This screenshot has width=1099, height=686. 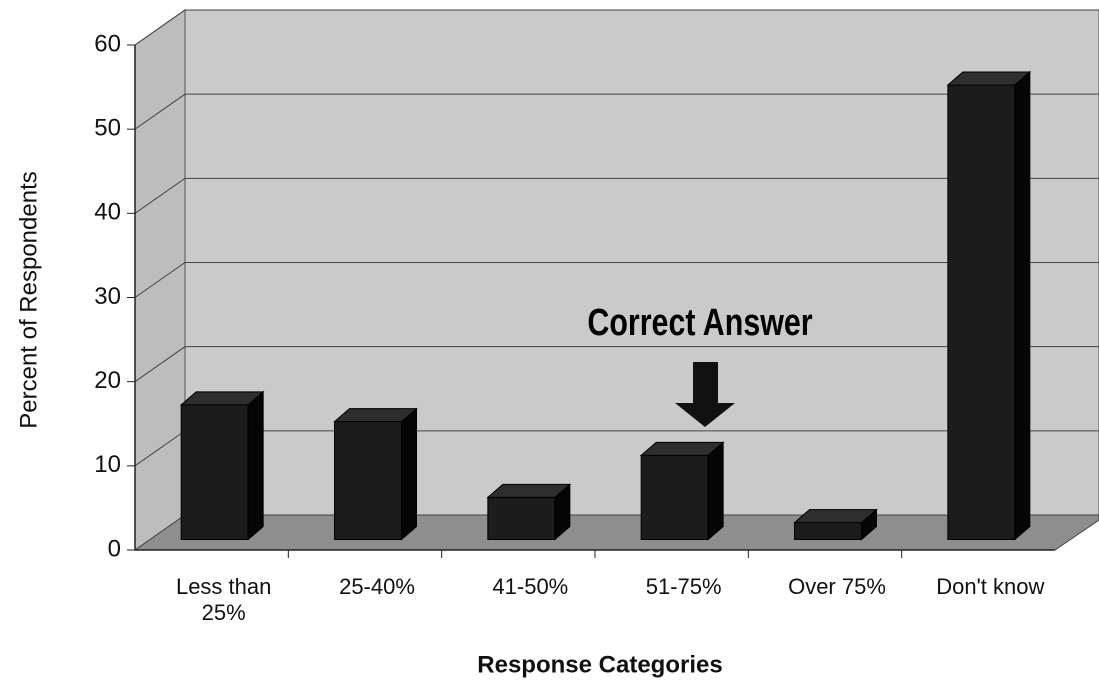 What do you see at coordinates (107, 43) in the screenshot?
I see `y-tick-label: 60` at bounding box center [107, 43].